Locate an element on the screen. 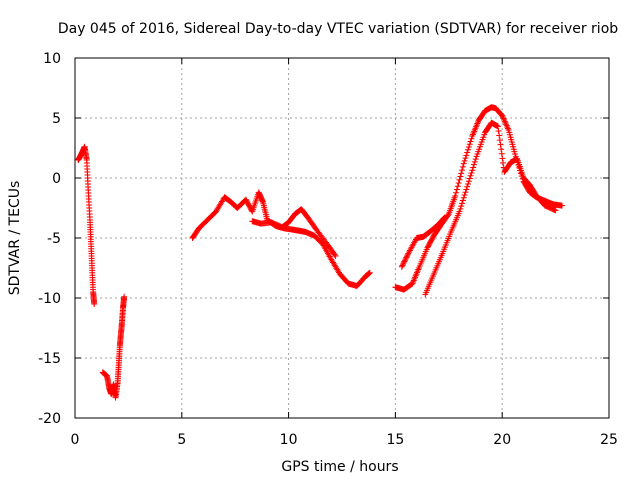 This screenshot has width=640, height=480. y-tick-label: -15 is located at coordinates (49, 359).